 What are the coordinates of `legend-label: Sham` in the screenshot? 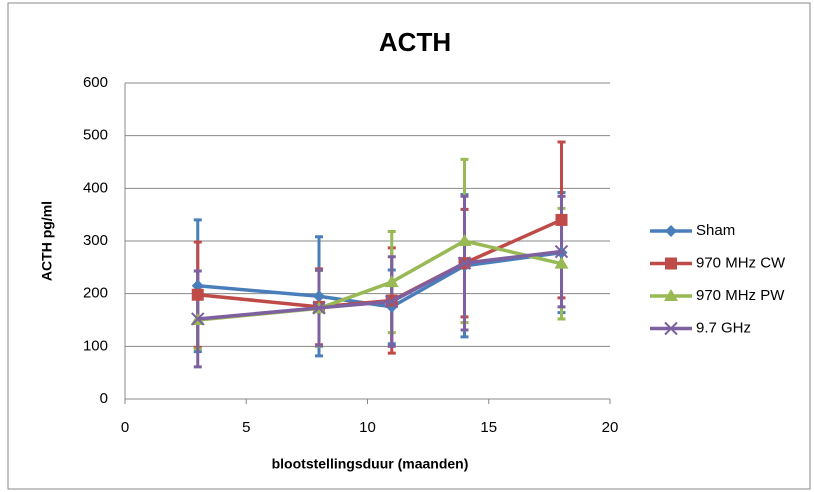 It's located at (715, 230).